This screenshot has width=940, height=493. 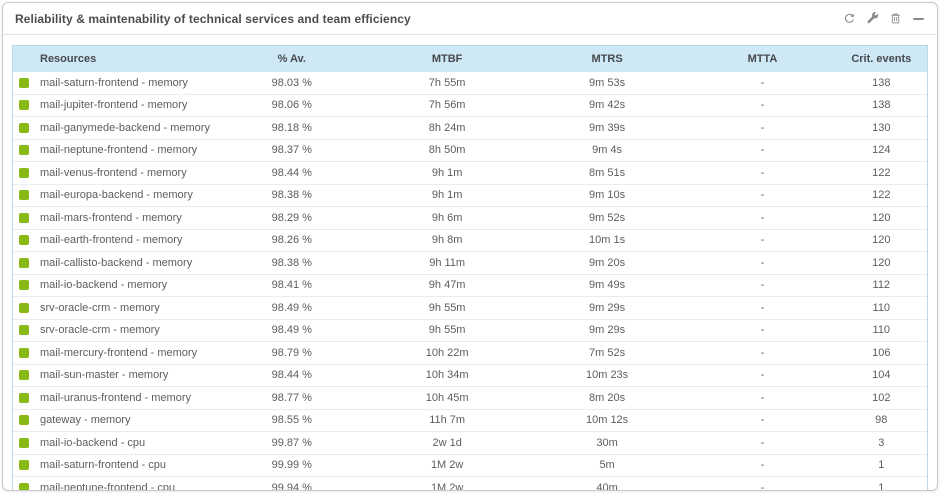 I want to click on mtrs-cell: 9m 20s, so click(x=607, y=263).